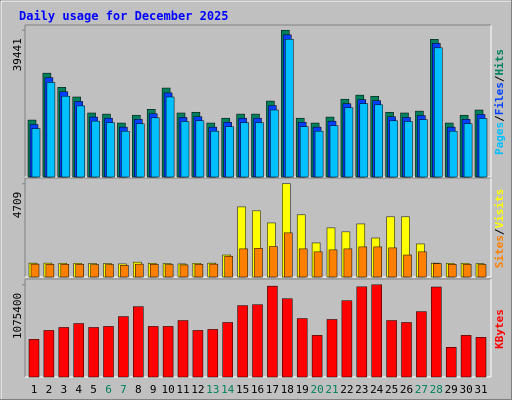 This screenshot has height=400, width=512. Describe the element at coordinates (17, 54) in the screenshot. I see `y-tick-label: 39441` at that location.